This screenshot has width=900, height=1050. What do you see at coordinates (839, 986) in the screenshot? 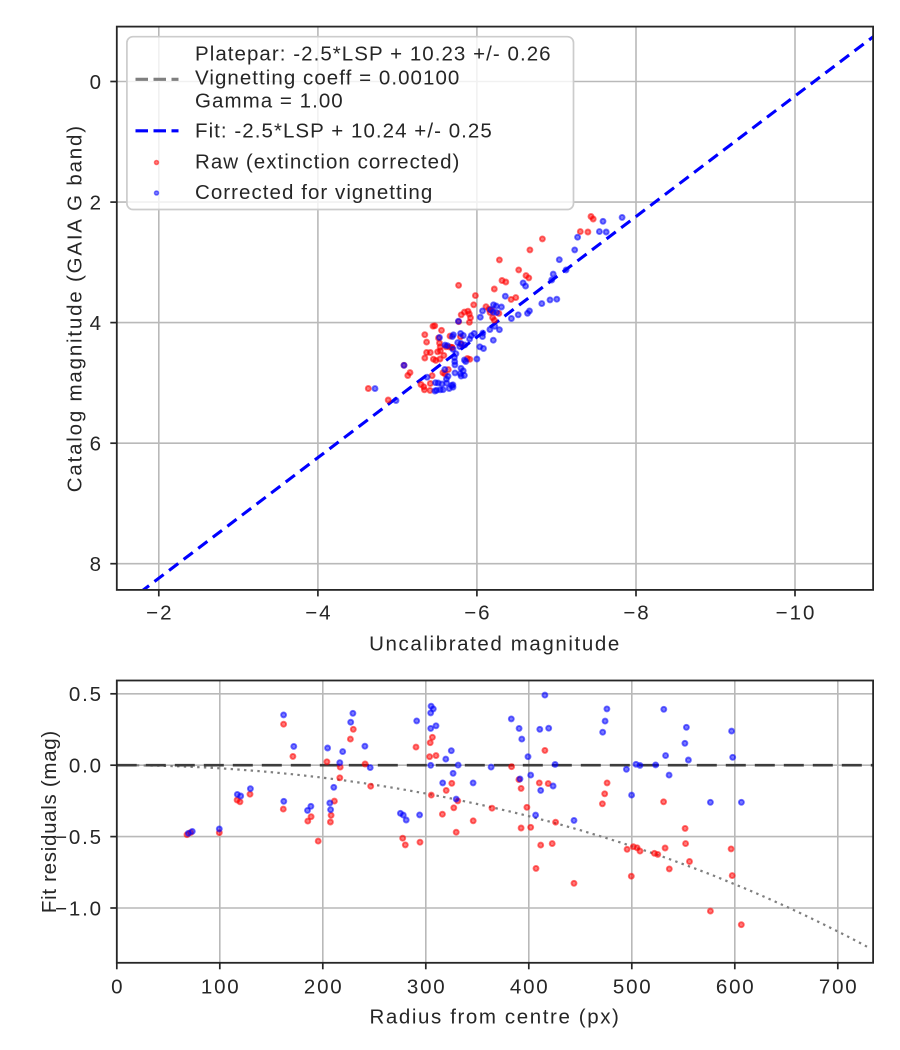
I see `svg-text: 700` at bounding box center [839, 986].